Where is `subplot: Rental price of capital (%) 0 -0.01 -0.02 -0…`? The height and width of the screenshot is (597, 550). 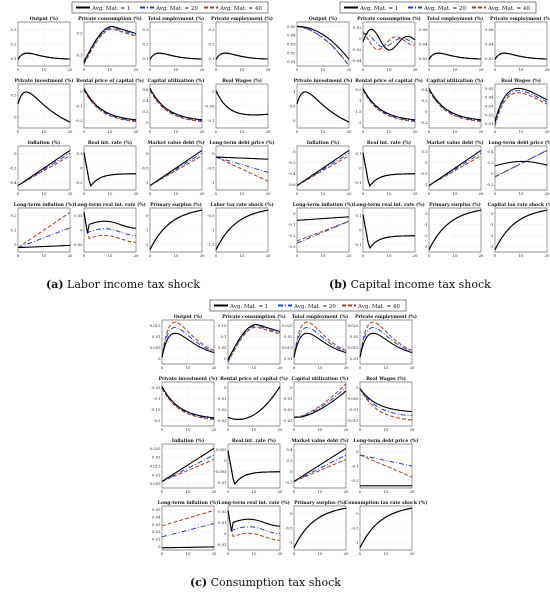 subplot: Rental price of capital (%) 0 -0.01 -0.02 -0… is located at coordinates (252, 403).